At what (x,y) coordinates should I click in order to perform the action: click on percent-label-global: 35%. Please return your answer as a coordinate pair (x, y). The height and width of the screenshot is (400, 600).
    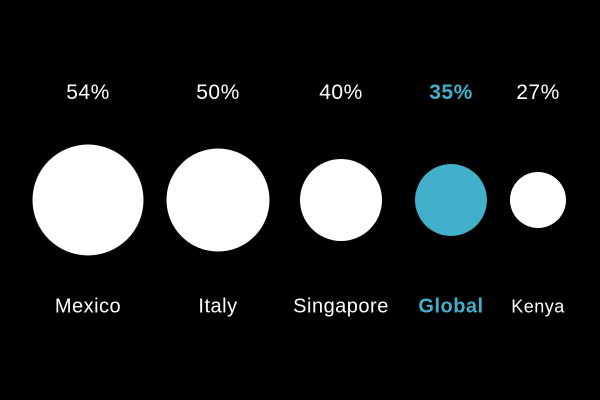
    Looking at the image, I should click on (451, 92).